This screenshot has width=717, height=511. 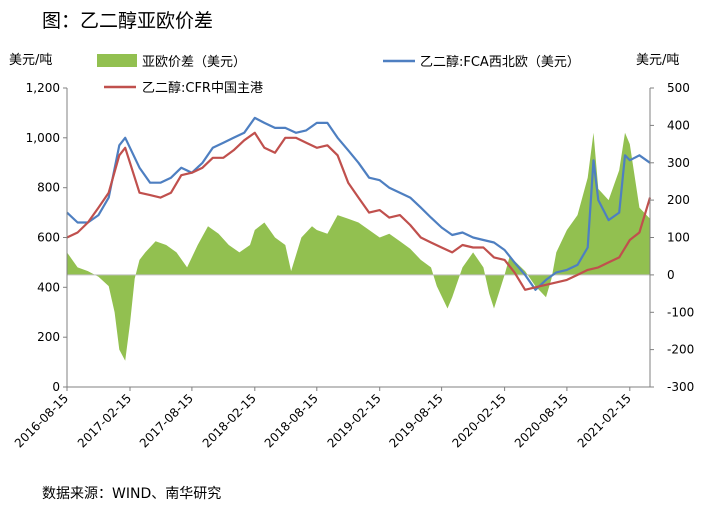 What do you see at coordinates (48, 238) in the screenshot?
I see `left-tick-label: 600` at bounding box center [48, 238].